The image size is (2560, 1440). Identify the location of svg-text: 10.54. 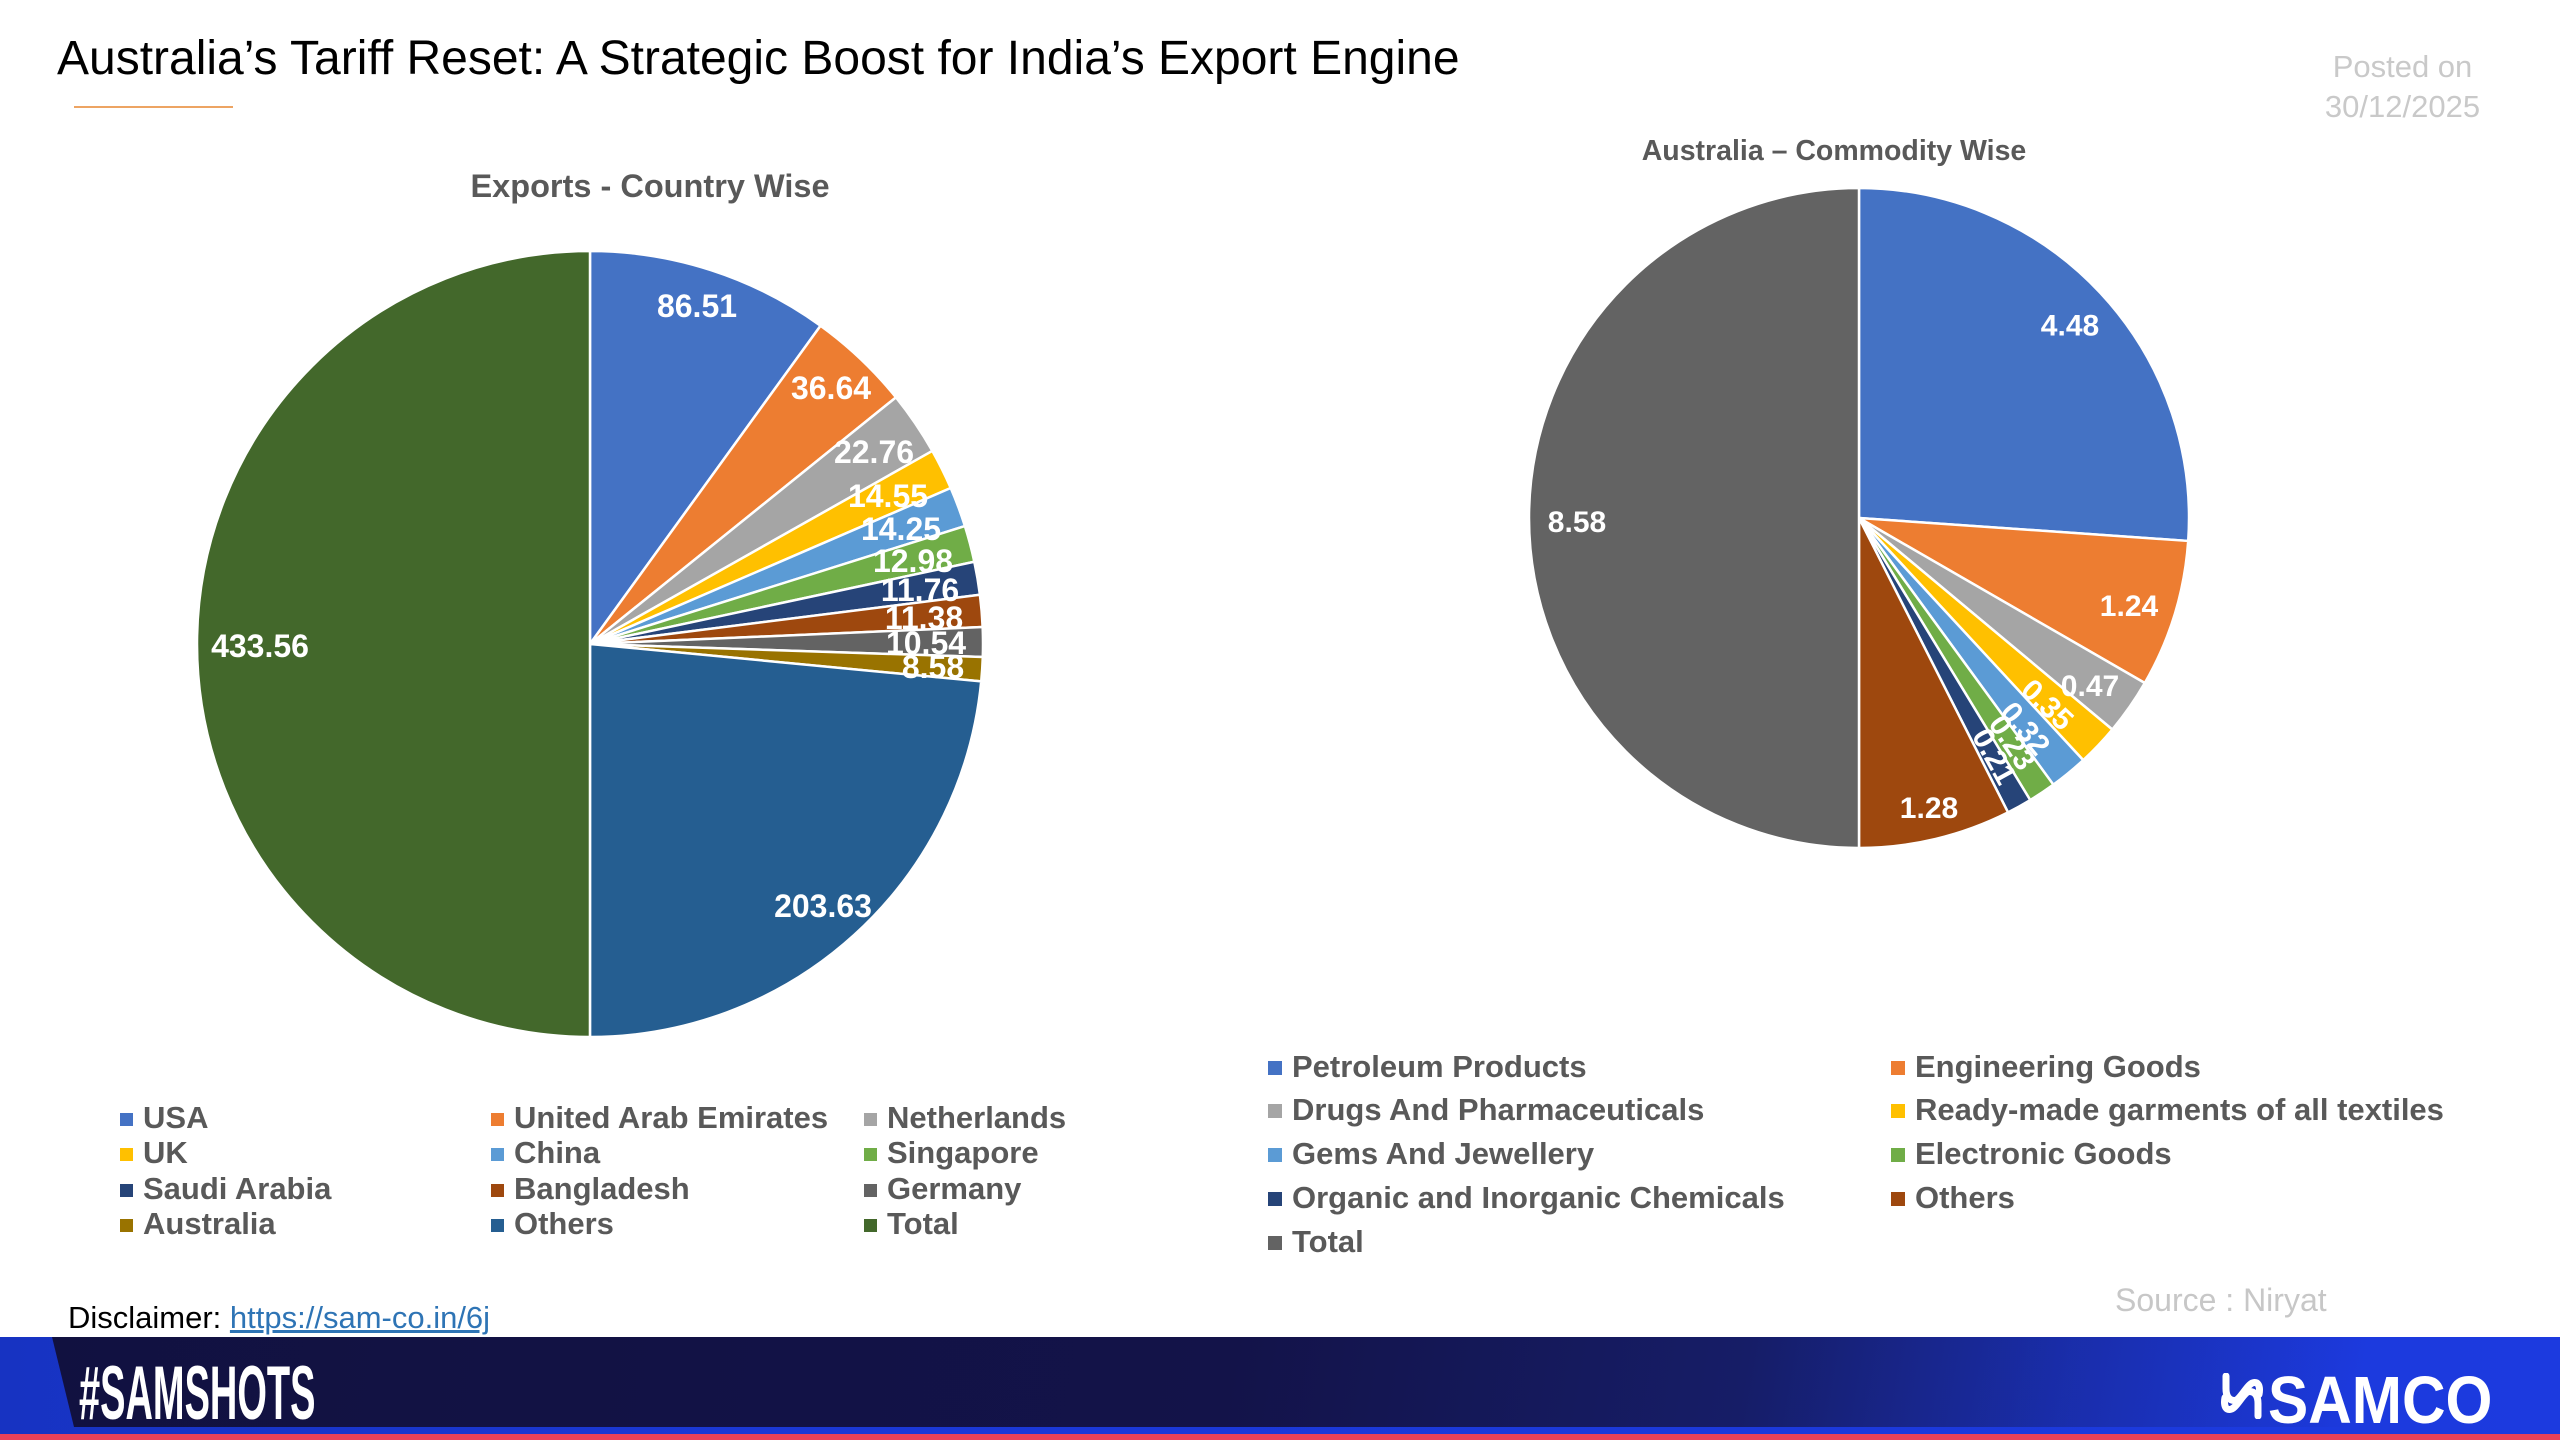
(926, 643).